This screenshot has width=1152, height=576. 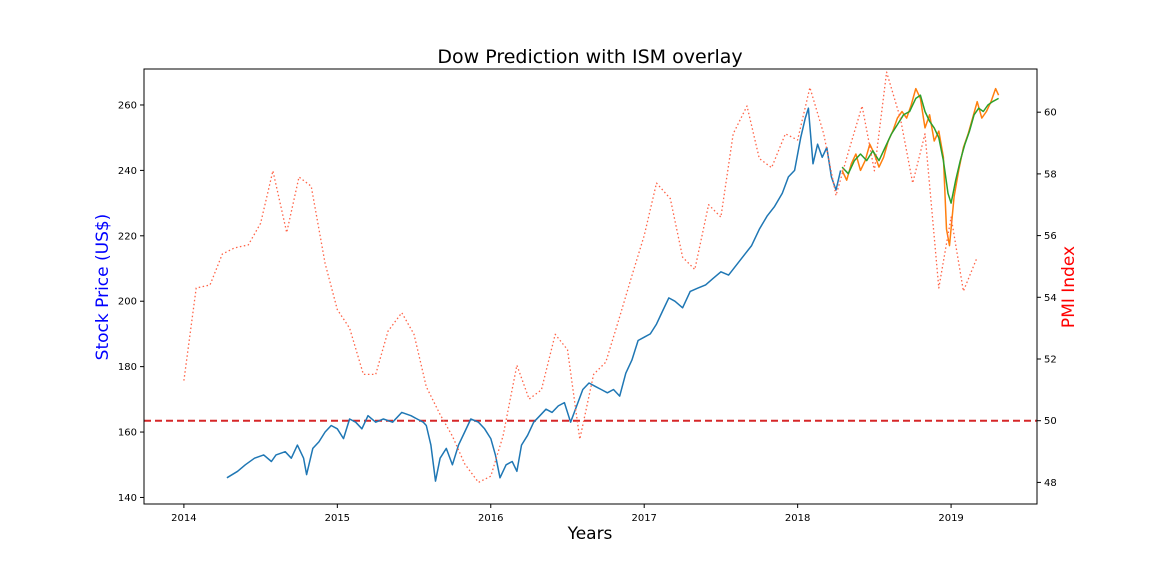 I want to click on x-axis-ticks: 2014 2015 2016 2017 2018 2019, so click(x=567, y=514).